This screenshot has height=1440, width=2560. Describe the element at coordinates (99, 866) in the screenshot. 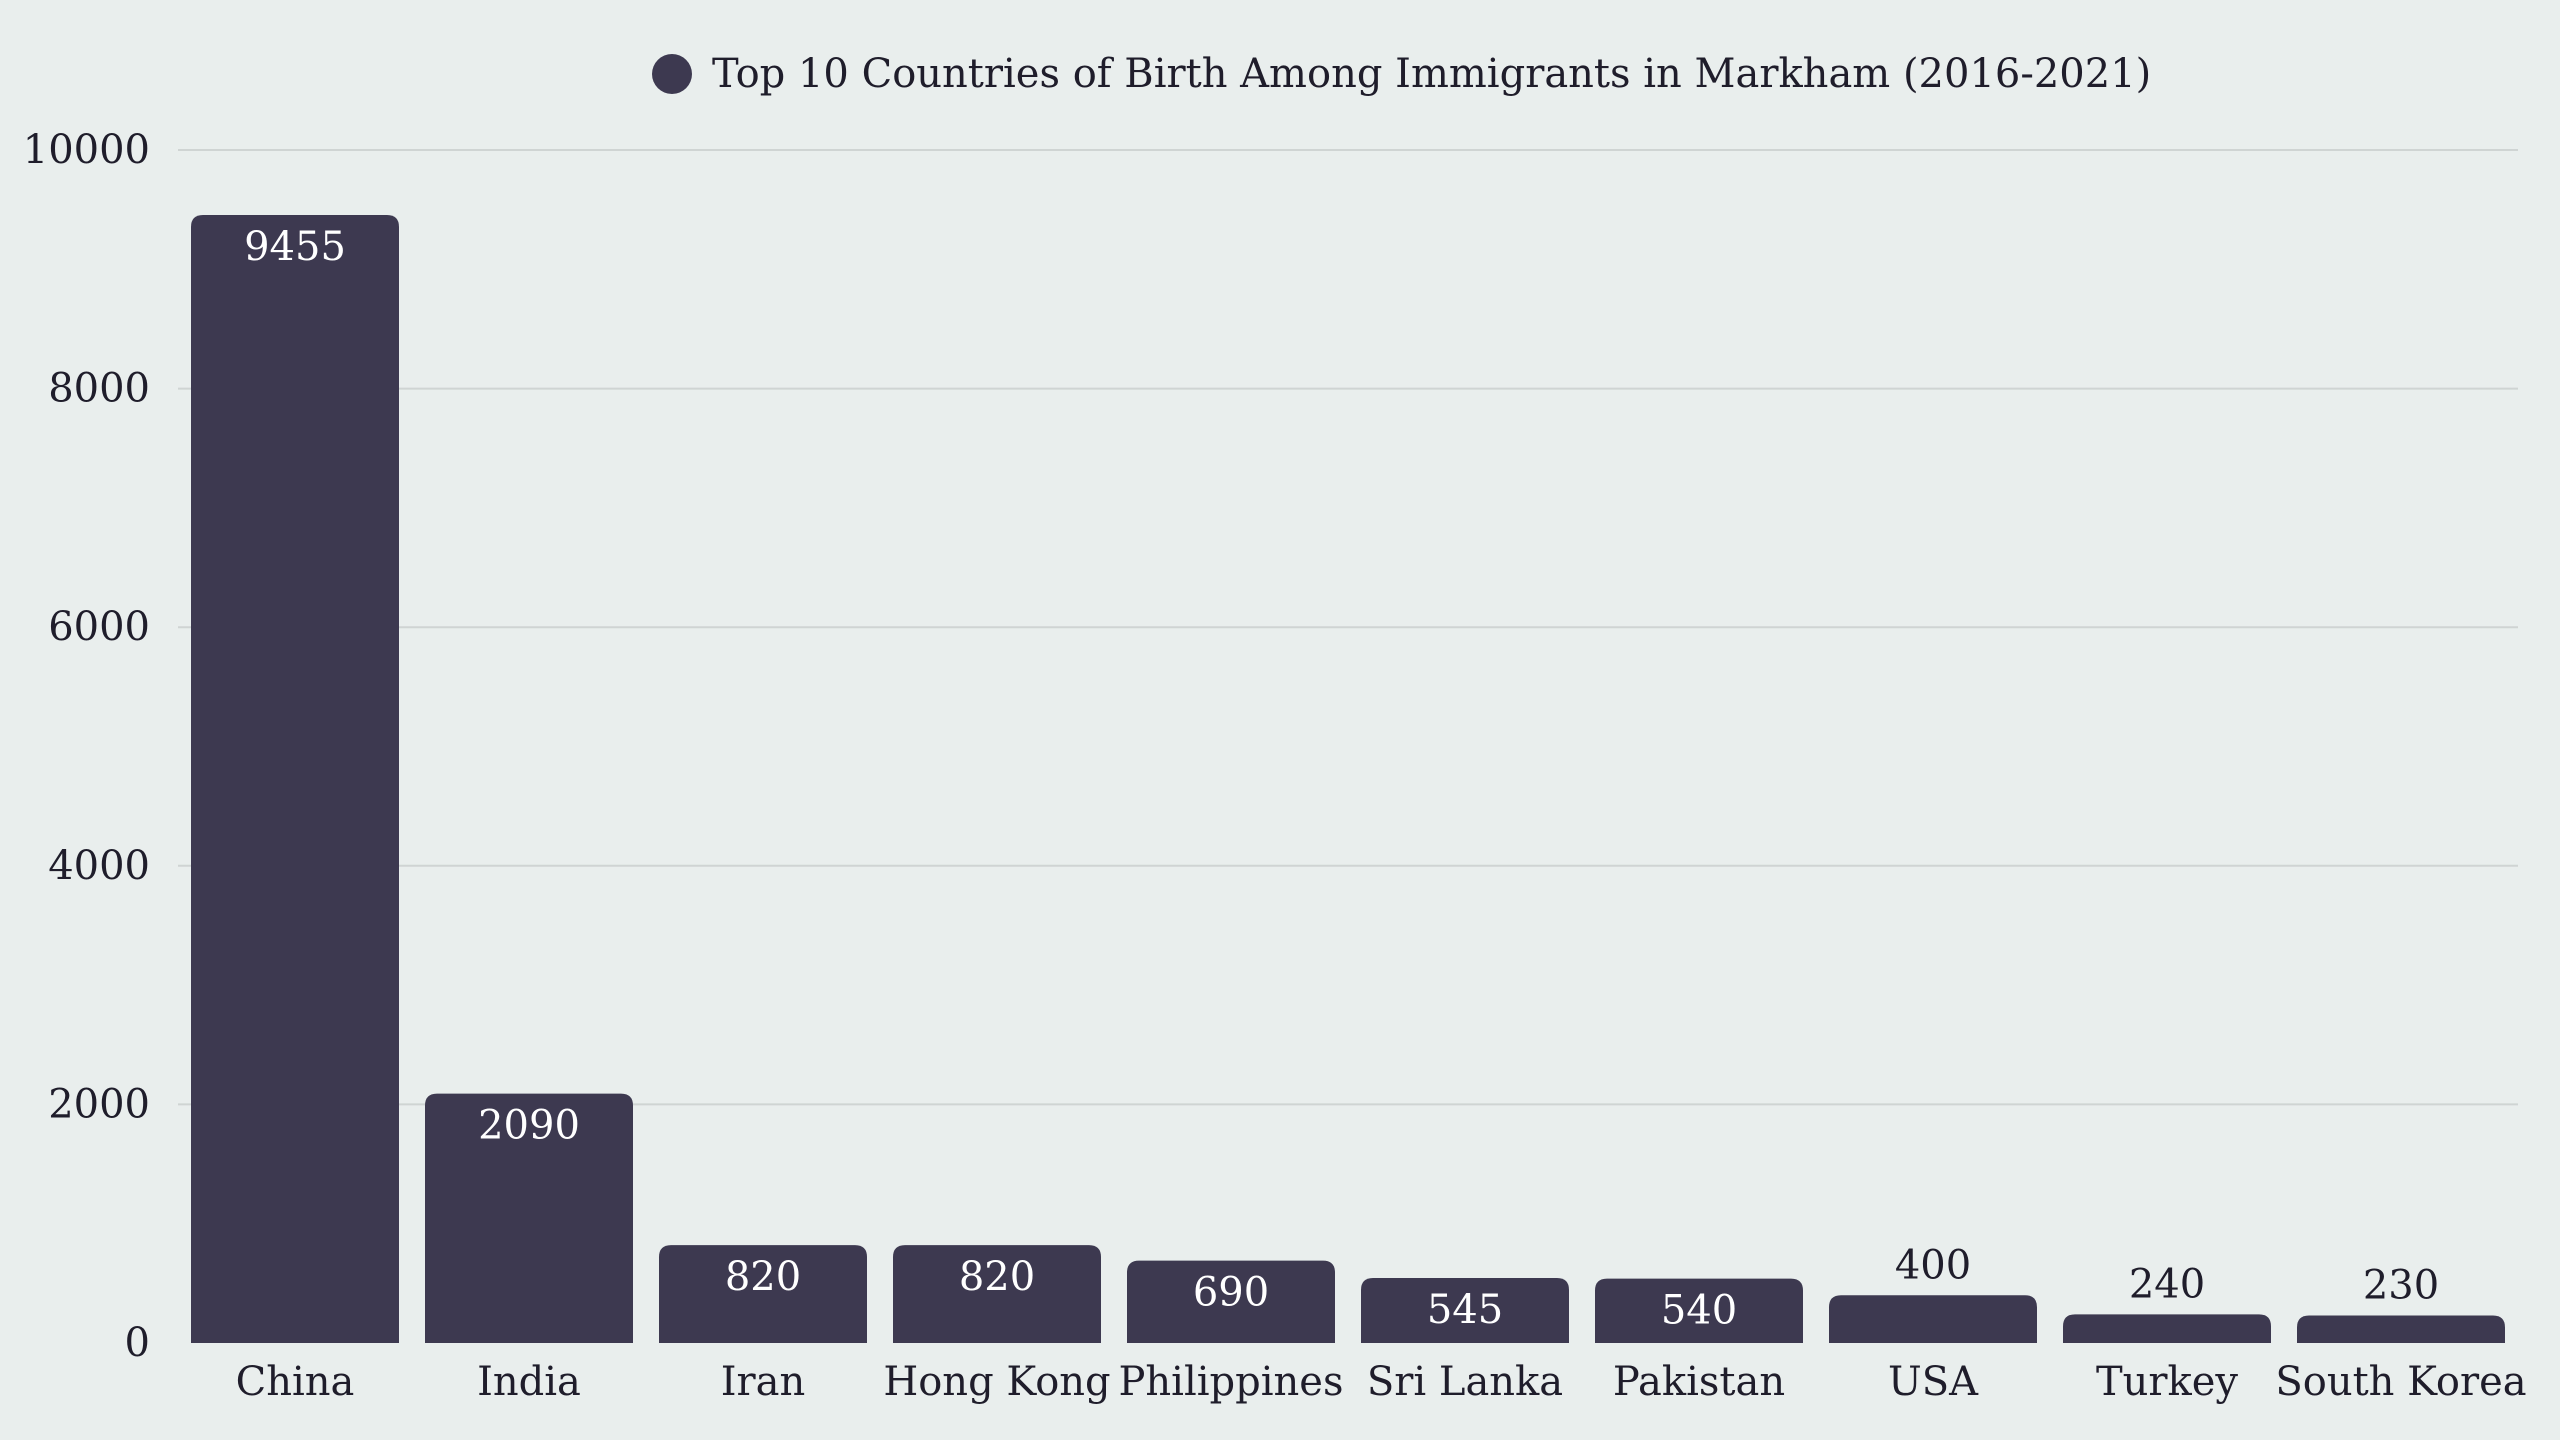

I see `y-tick-label: 4000` at that location.